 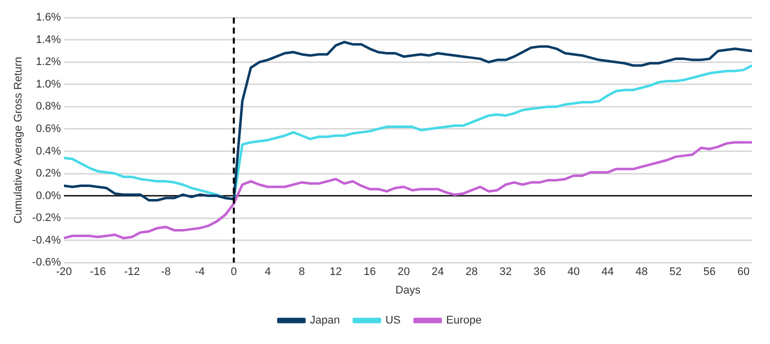 What do you see at coordinates (464, 320) in the screenshot?
I see `legend-label: Europe` at bounding box center [464, 320].